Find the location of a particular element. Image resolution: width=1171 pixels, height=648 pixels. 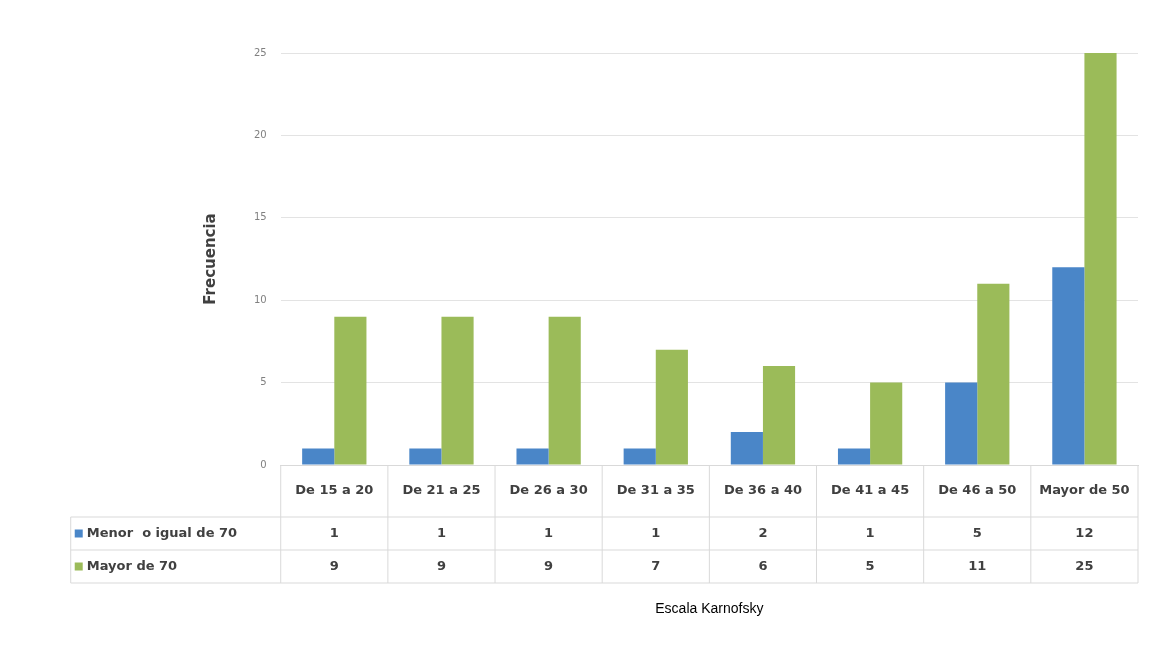

x-tick-label: De 46 a 50 is located at coordinates (977, 490).